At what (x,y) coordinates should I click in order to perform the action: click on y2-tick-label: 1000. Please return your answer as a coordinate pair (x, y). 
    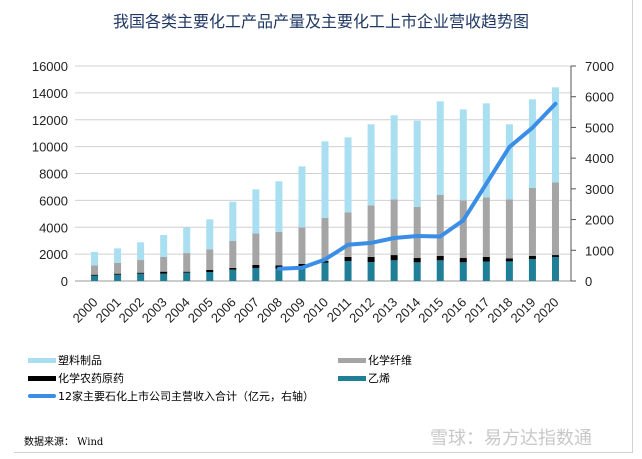
    Looking at the image, I should click on (599, 250).